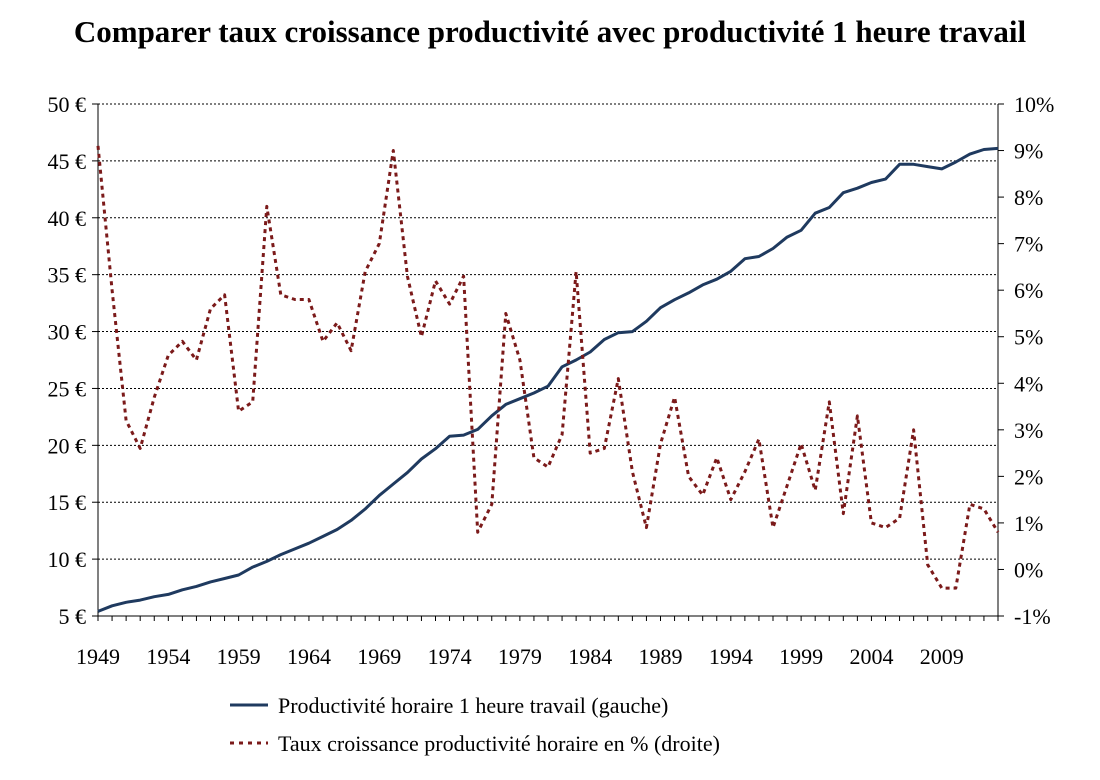 The image size is (1100, 780). What do you see at coordinates (1028, 476) in the screenshot?
I see `right-axis-tick-label: 2%` at bounding box center [1028, 476].